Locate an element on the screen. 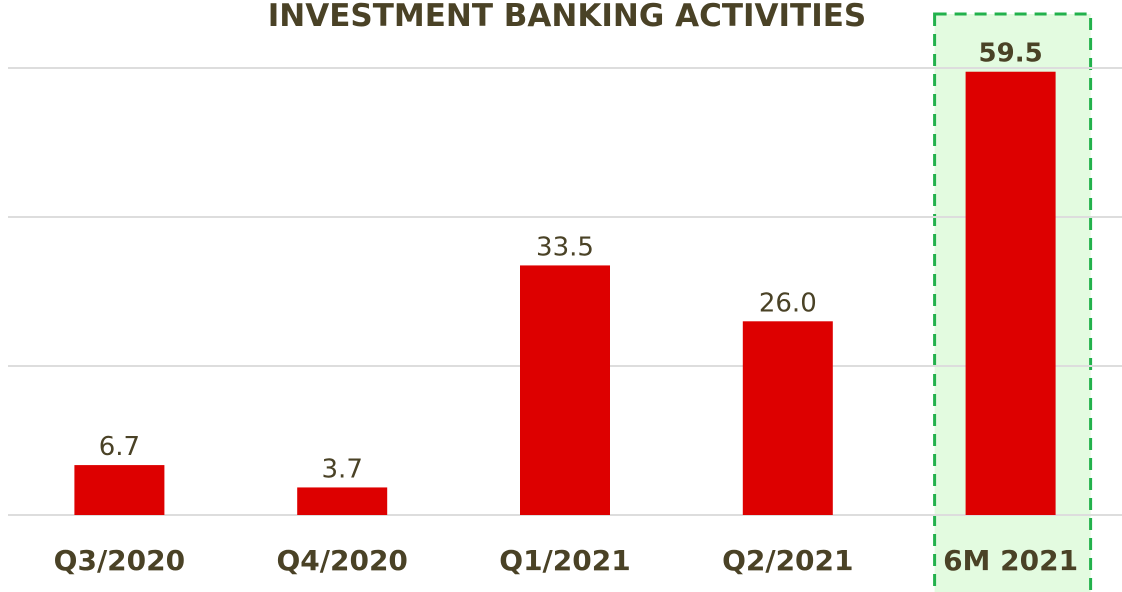  x-tick-label: Q3/2020 is located at coordinates (119, 560).